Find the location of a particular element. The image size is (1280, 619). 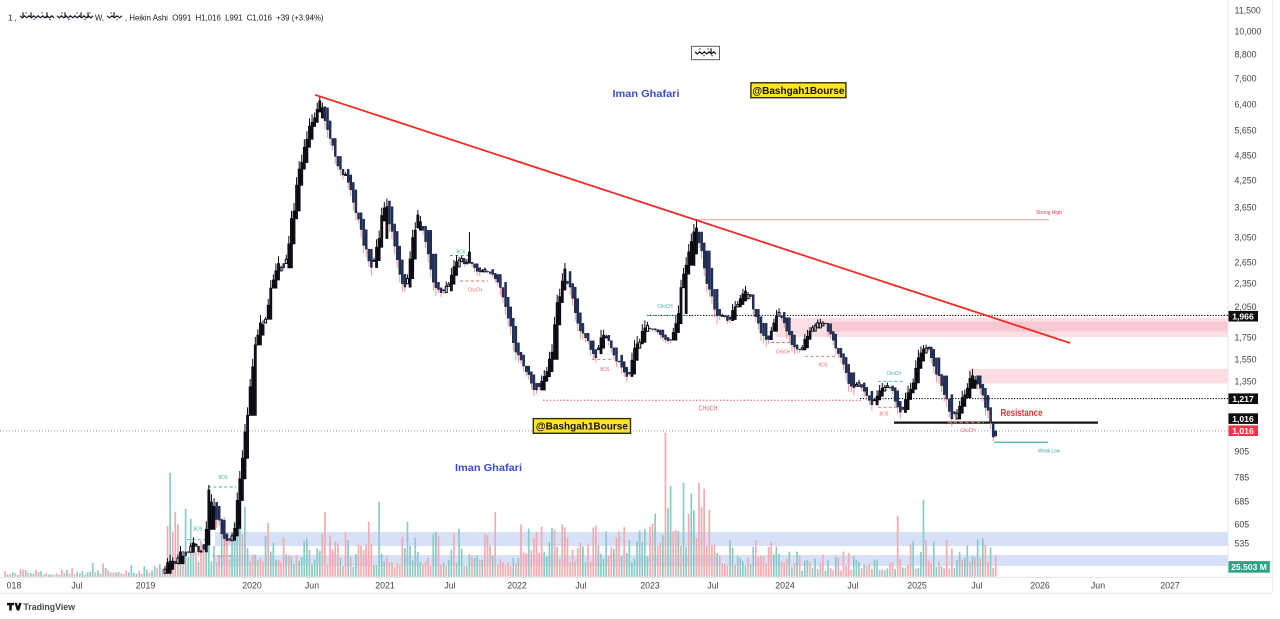

svg-text: 3,650 is located at coordinates (1246, 207).